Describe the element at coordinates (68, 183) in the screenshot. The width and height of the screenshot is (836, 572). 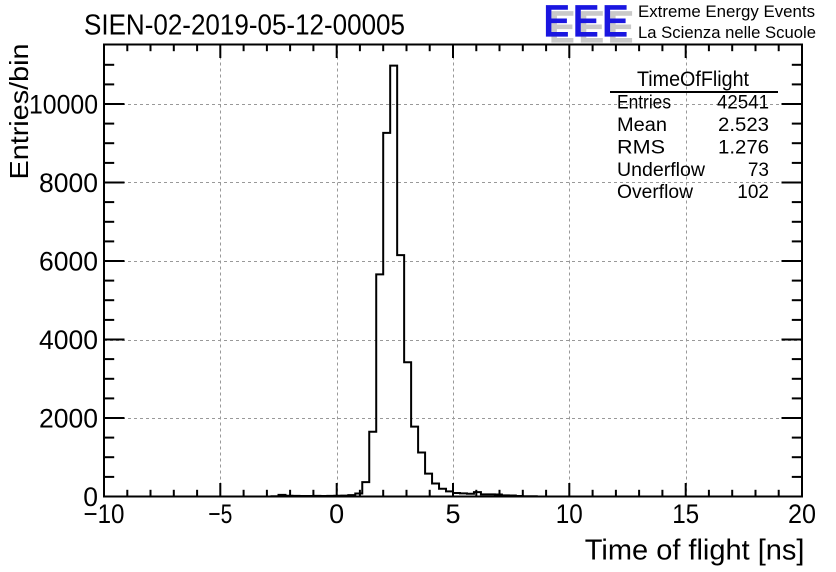
I see `svg-text: 8000` at that location.